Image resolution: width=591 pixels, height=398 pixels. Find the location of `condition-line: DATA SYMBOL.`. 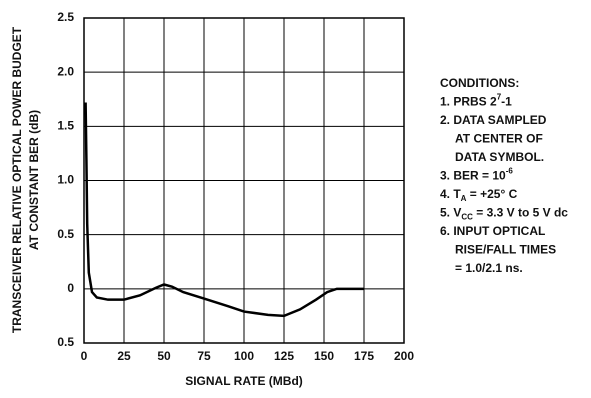

condition-line: DATA SYMBOL. is located at coordinates (499, 157).